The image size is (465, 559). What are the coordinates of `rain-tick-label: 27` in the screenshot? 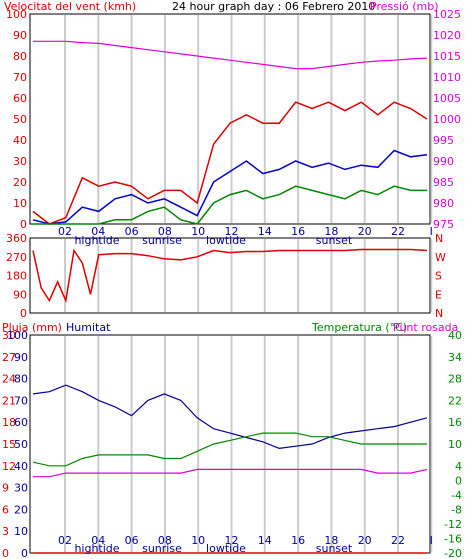 It's located at (9, 357).